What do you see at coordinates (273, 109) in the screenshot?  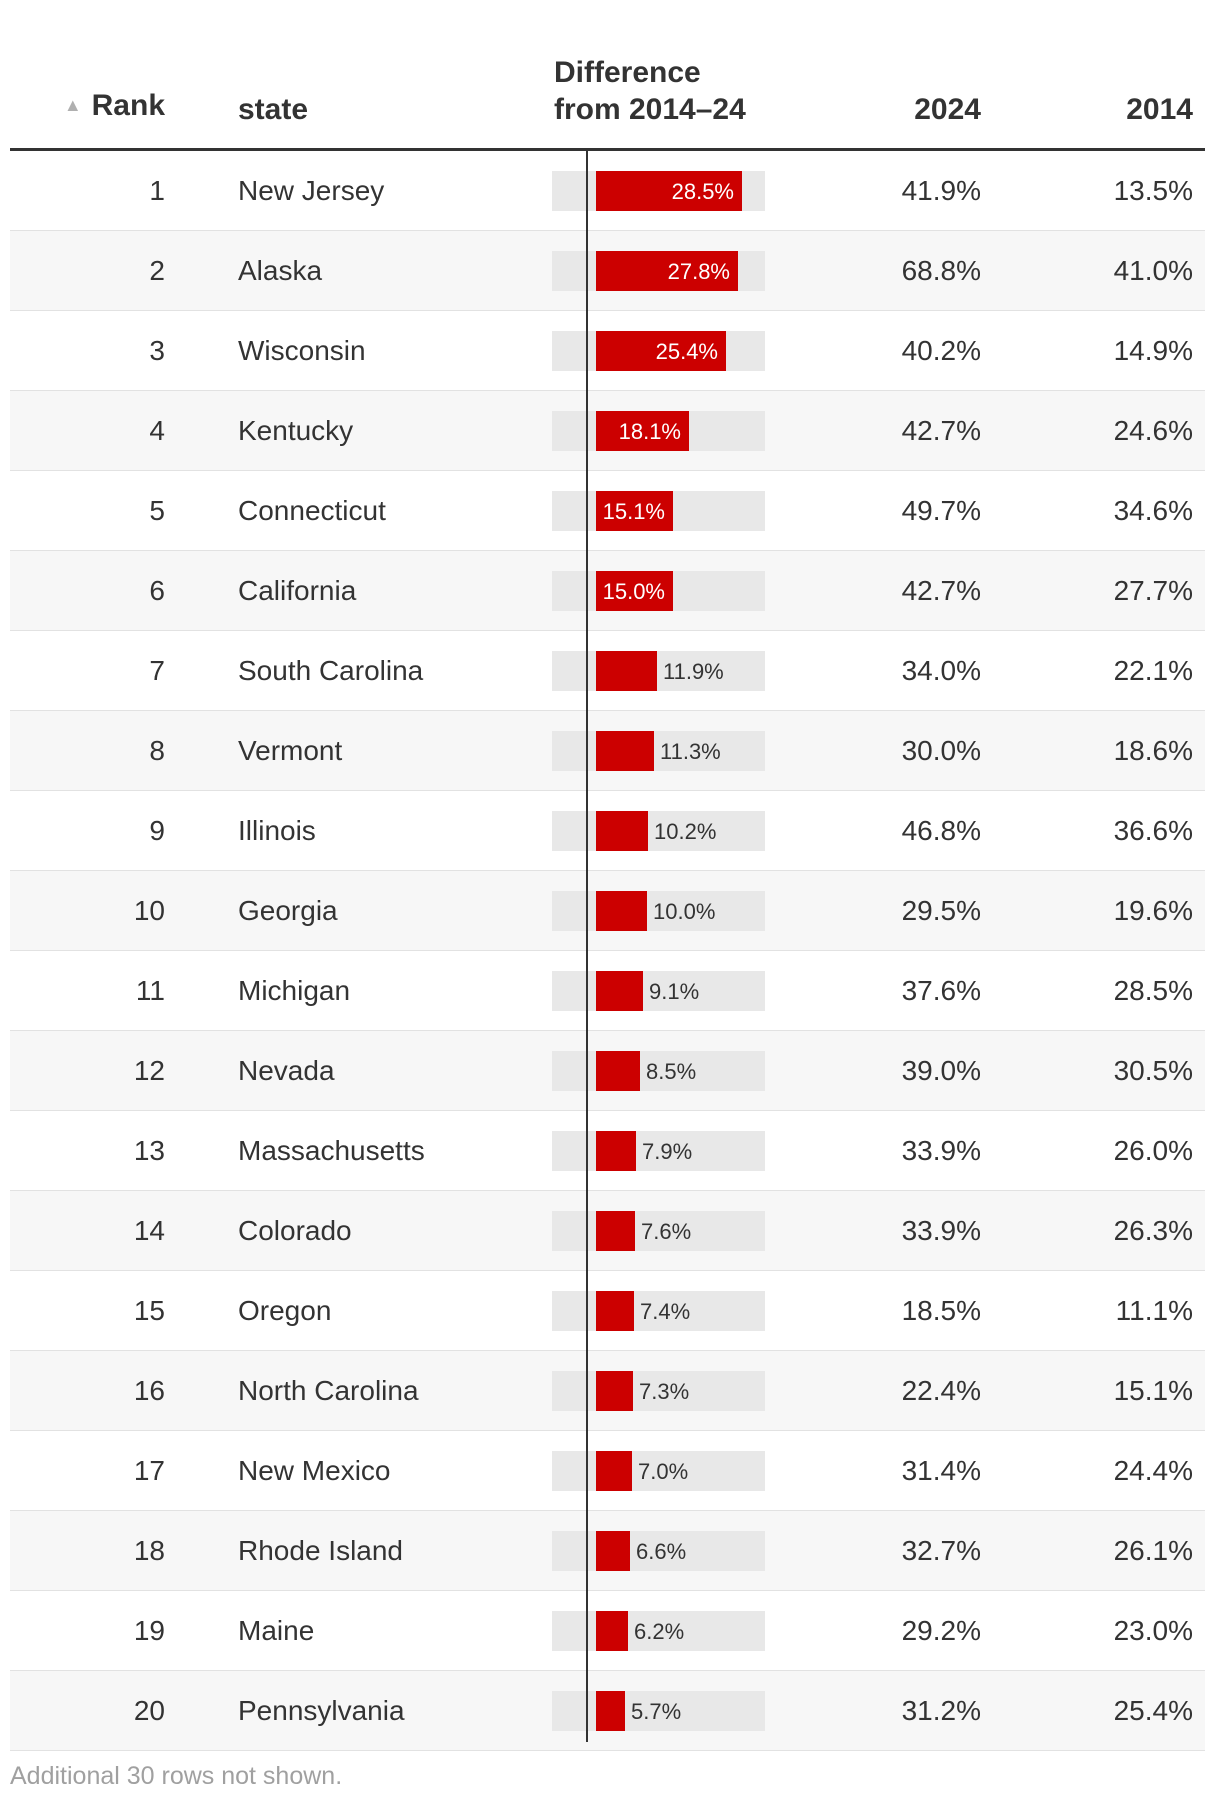 I see `column-header-state: state` at bounding box center [273, 109].